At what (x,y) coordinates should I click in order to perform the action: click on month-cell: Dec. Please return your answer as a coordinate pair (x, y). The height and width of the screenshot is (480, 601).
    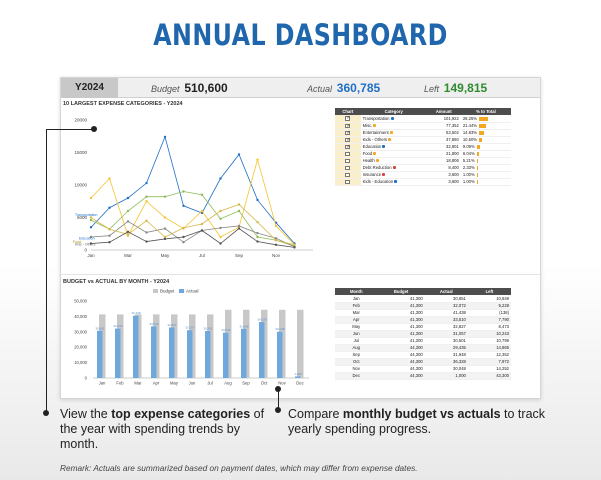
    Looking at the image, I should click on (356, 376).